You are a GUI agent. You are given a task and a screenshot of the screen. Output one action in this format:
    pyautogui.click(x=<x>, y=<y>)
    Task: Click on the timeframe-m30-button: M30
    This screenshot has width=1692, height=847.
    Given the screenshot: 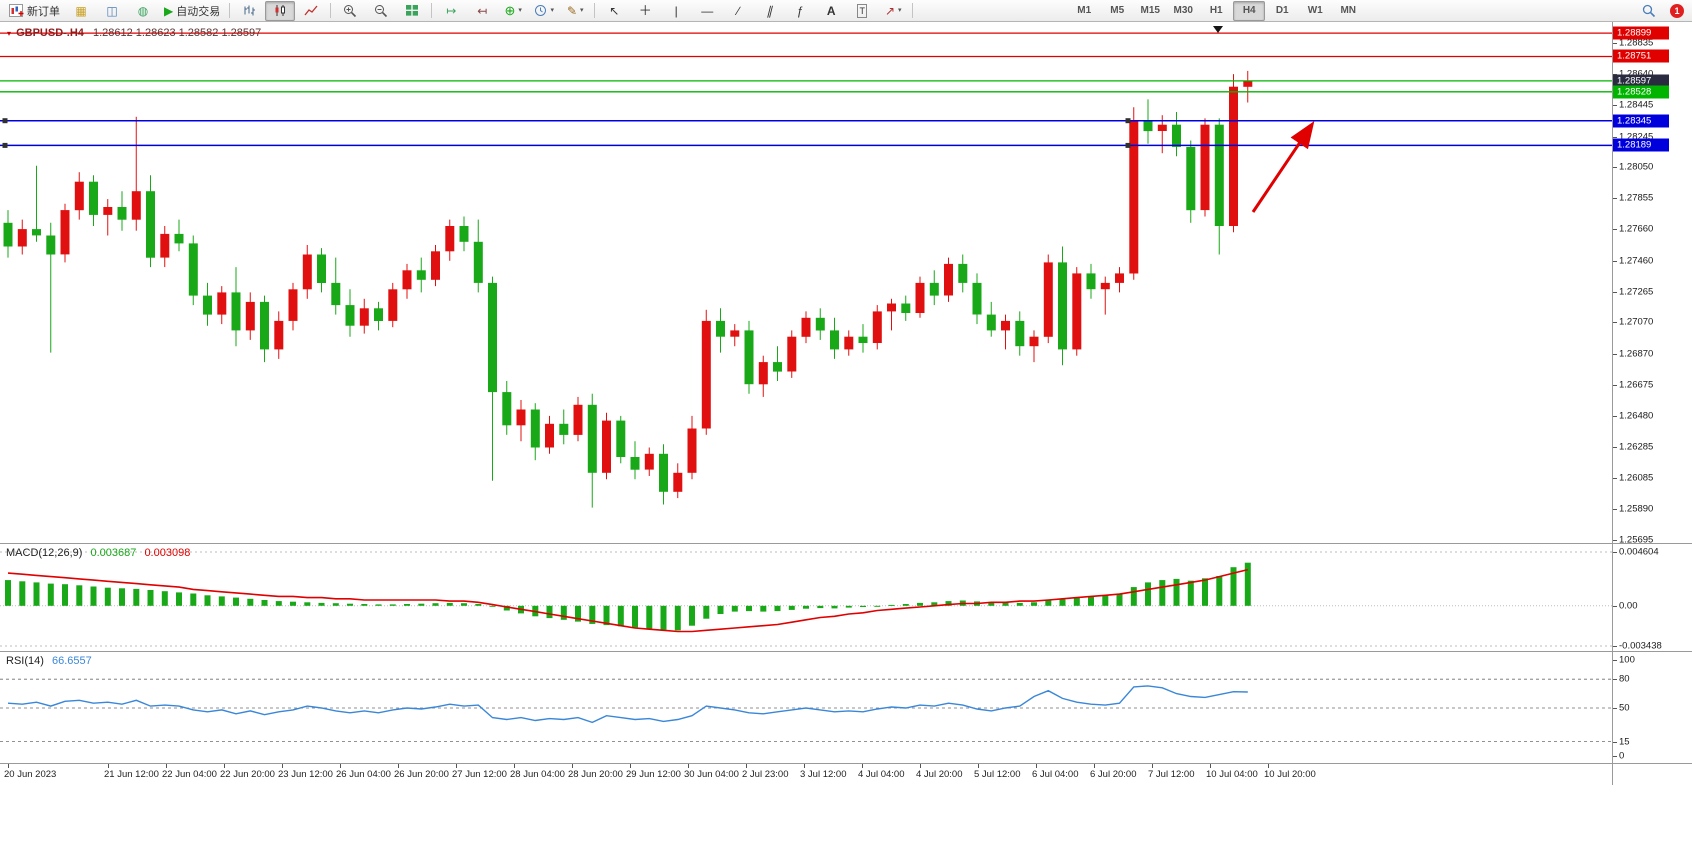 What is the action you would take?
    pyautogui.click(x=1183, y=10)
    